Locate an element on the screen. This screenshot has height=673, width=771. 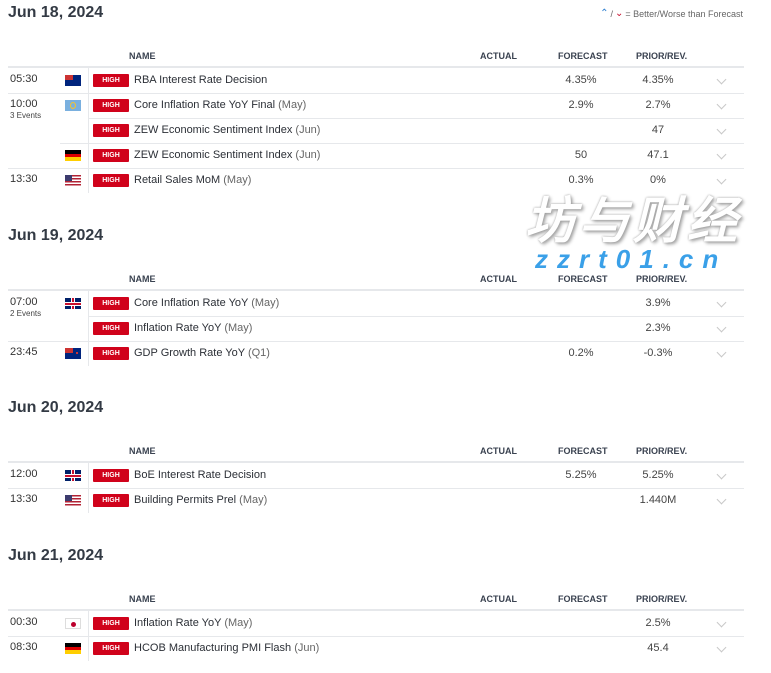
event-name: Core Inflation Rate YoY Final (May) is located at coordinates (220, 105).